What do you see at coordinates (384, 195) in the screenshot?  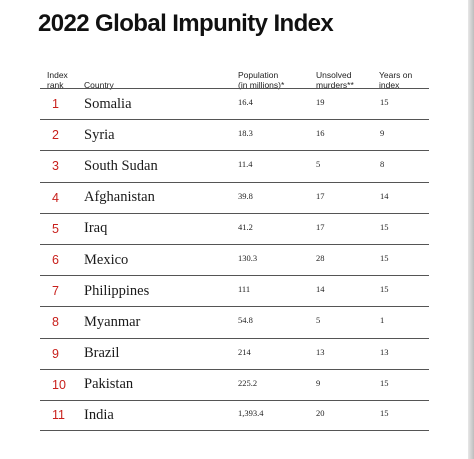 I see `years-cell: 14` at bounding box center [384, 195].